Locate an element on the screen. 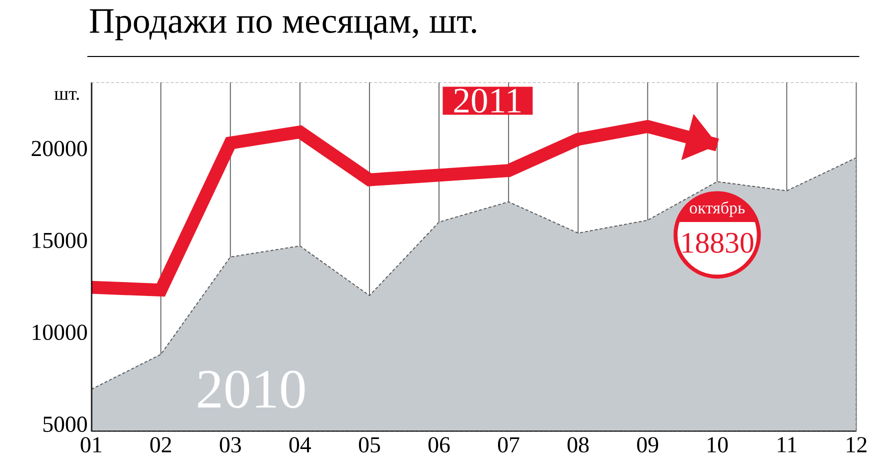 This screenshot has width=871, height=473. x-tick-label: 09 is located at coordinates (647, 444).